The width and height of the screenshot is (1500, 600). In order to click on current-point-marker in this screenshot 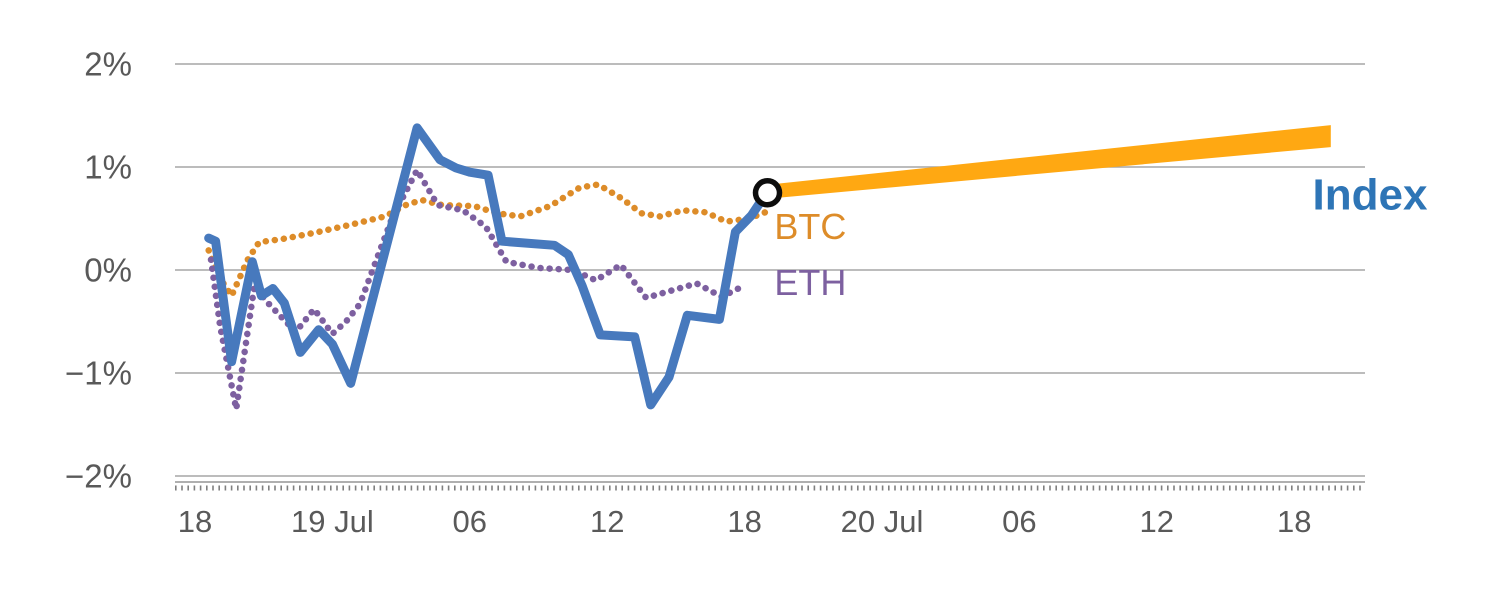, I will do `click(767, 193)`.